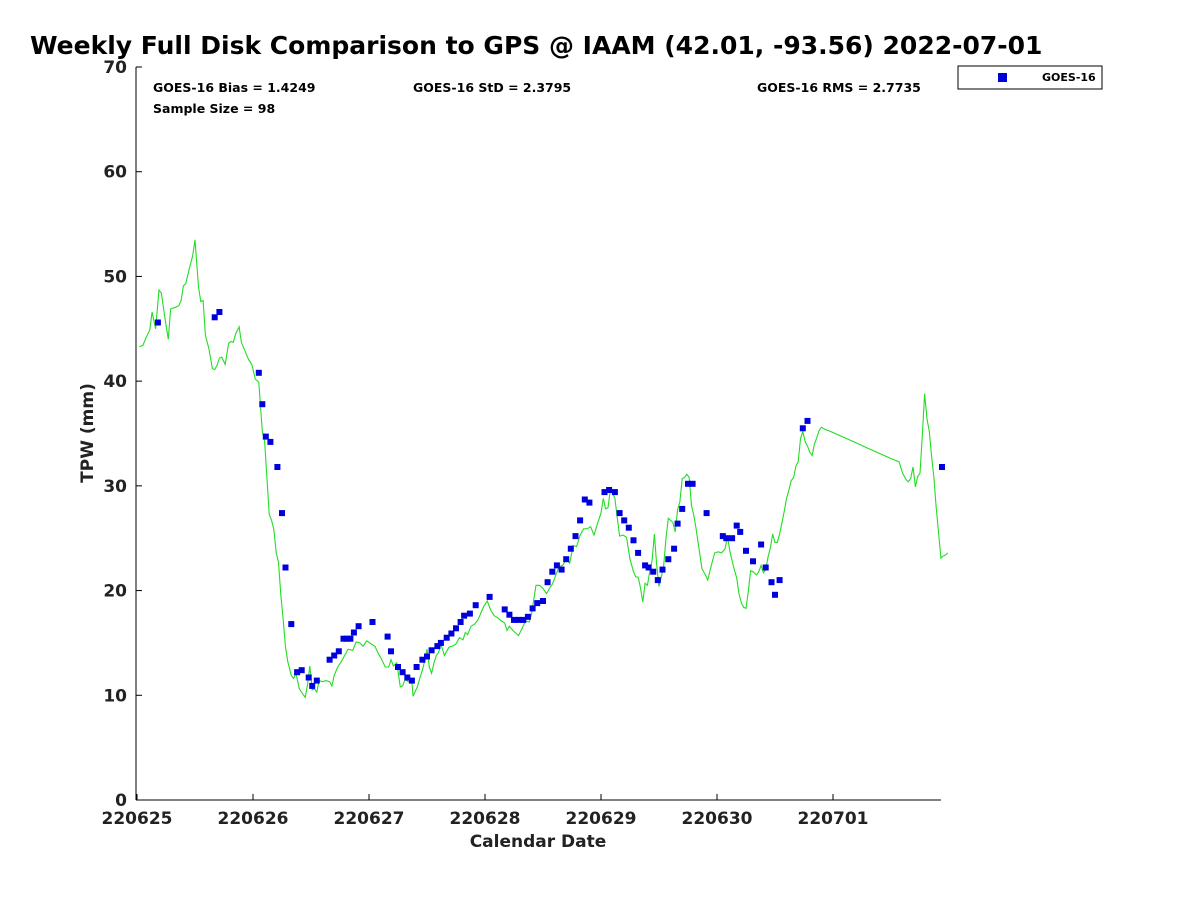 Image resolution: width=1200 pixels, height=900 pixels. Describe the element at coordinates (115, 696) in the screenshot. I see `y-tick-label: 10` at that location.